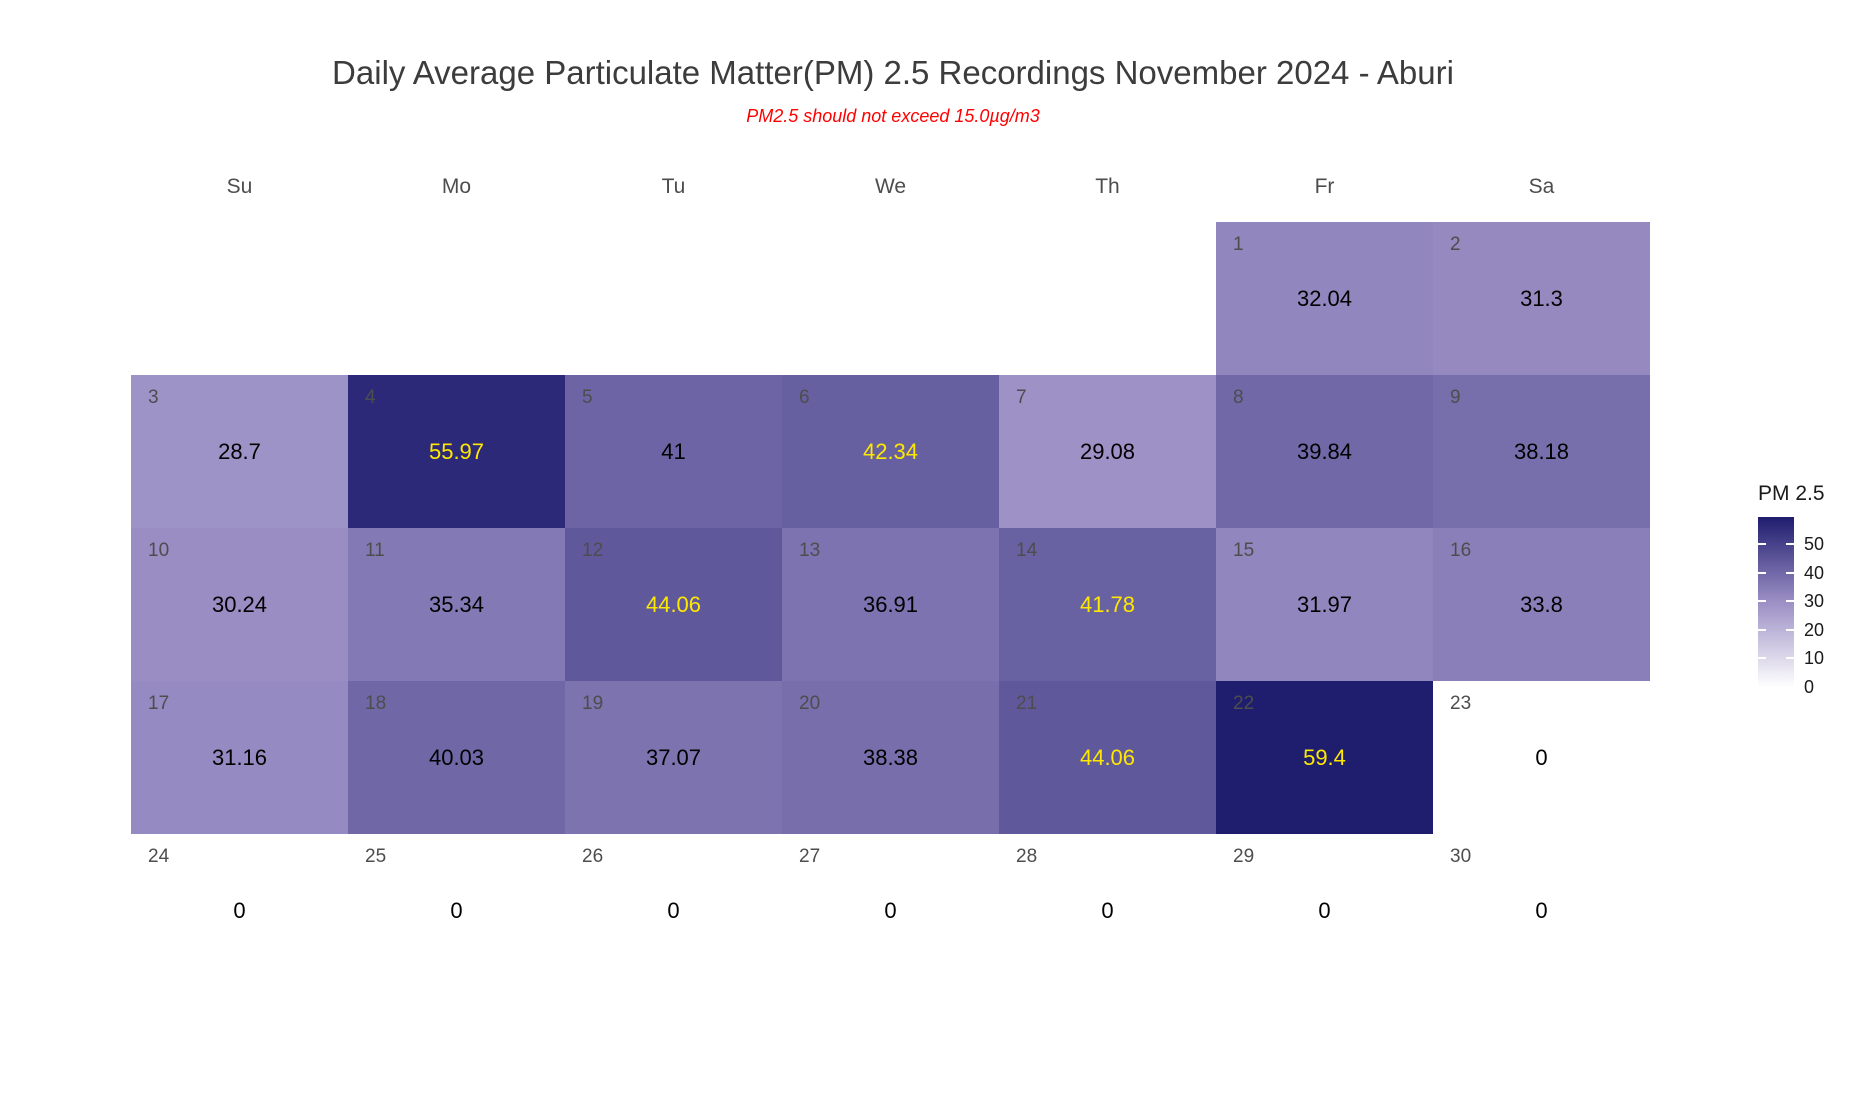 The height and width of the screenshot is (1098, 1867). I want to click on calendar-cell-day-3: 3 28.7, so click(239, 451).